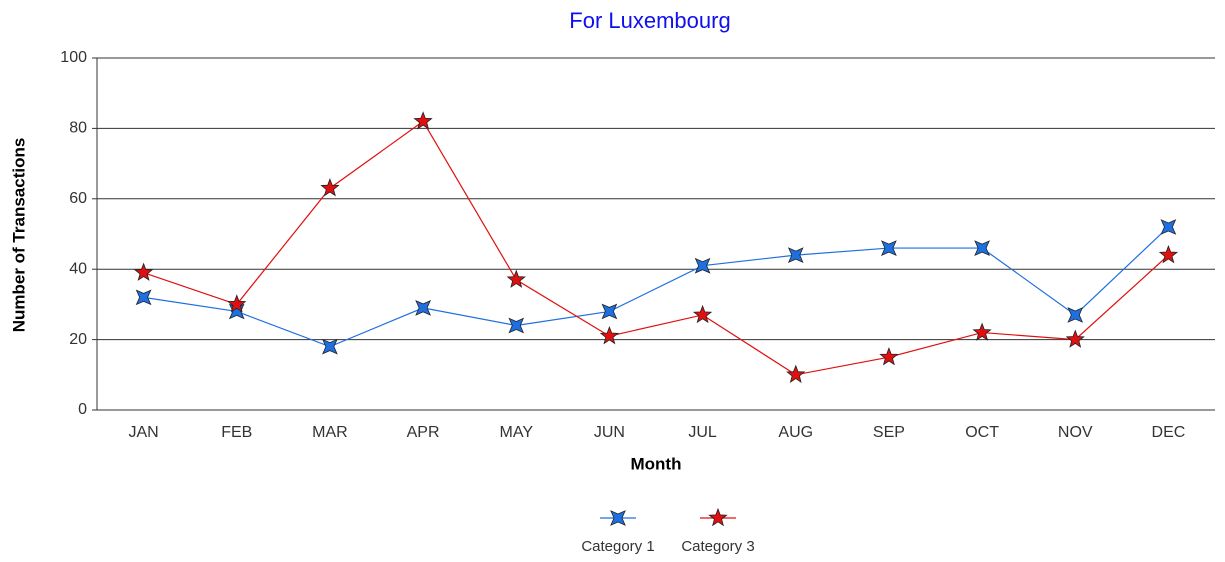 This screenshot has width=1225, height=562. I want to click on x-tick-label: FEB, so click(236, 432).